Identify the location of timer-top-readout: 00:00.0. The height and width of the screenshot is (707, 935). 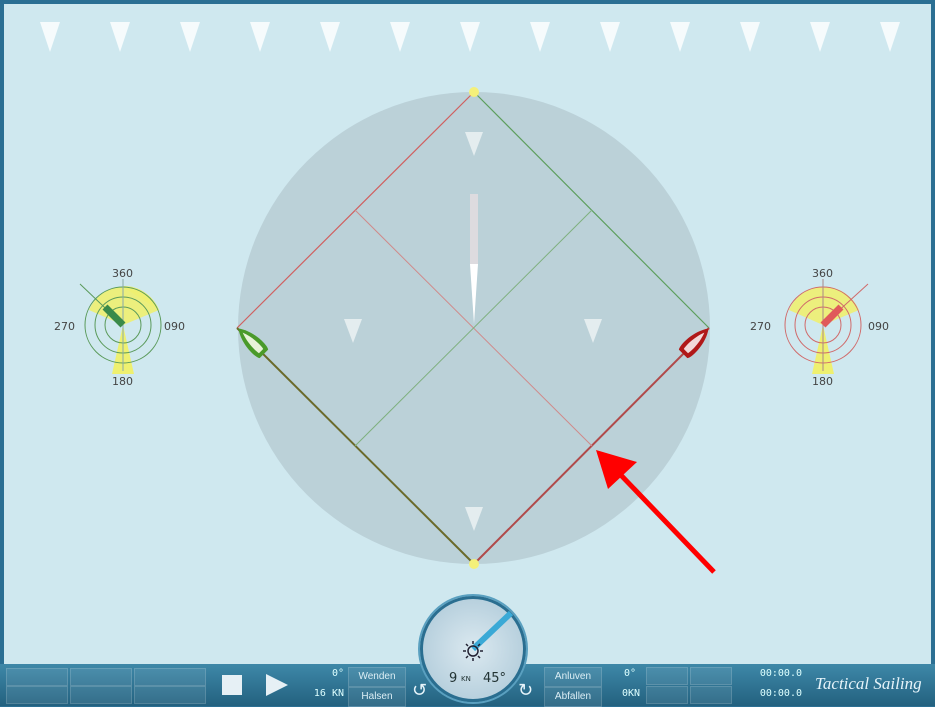
(780, 673).